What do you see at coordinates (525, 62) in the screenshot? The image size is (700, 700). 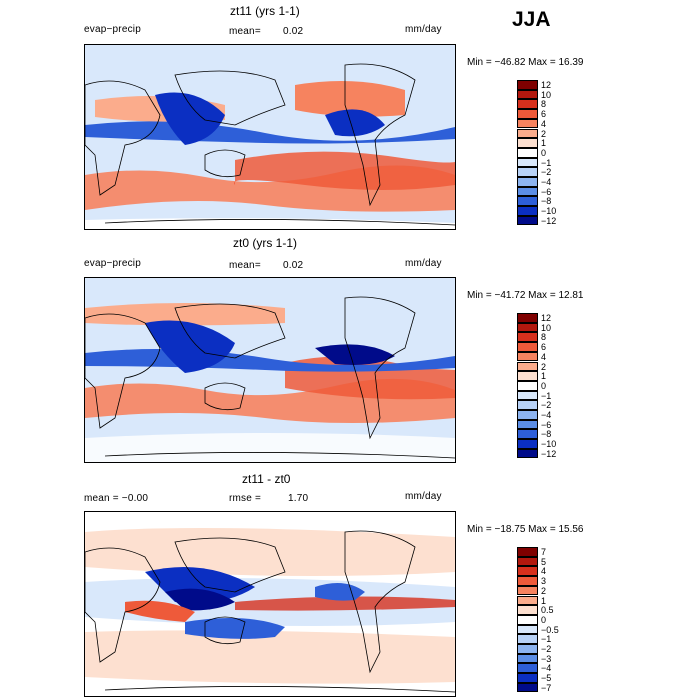 I see `panel-1-minmax: Min = −46.82 Max = 16.39` at bounding box center [525, 62].